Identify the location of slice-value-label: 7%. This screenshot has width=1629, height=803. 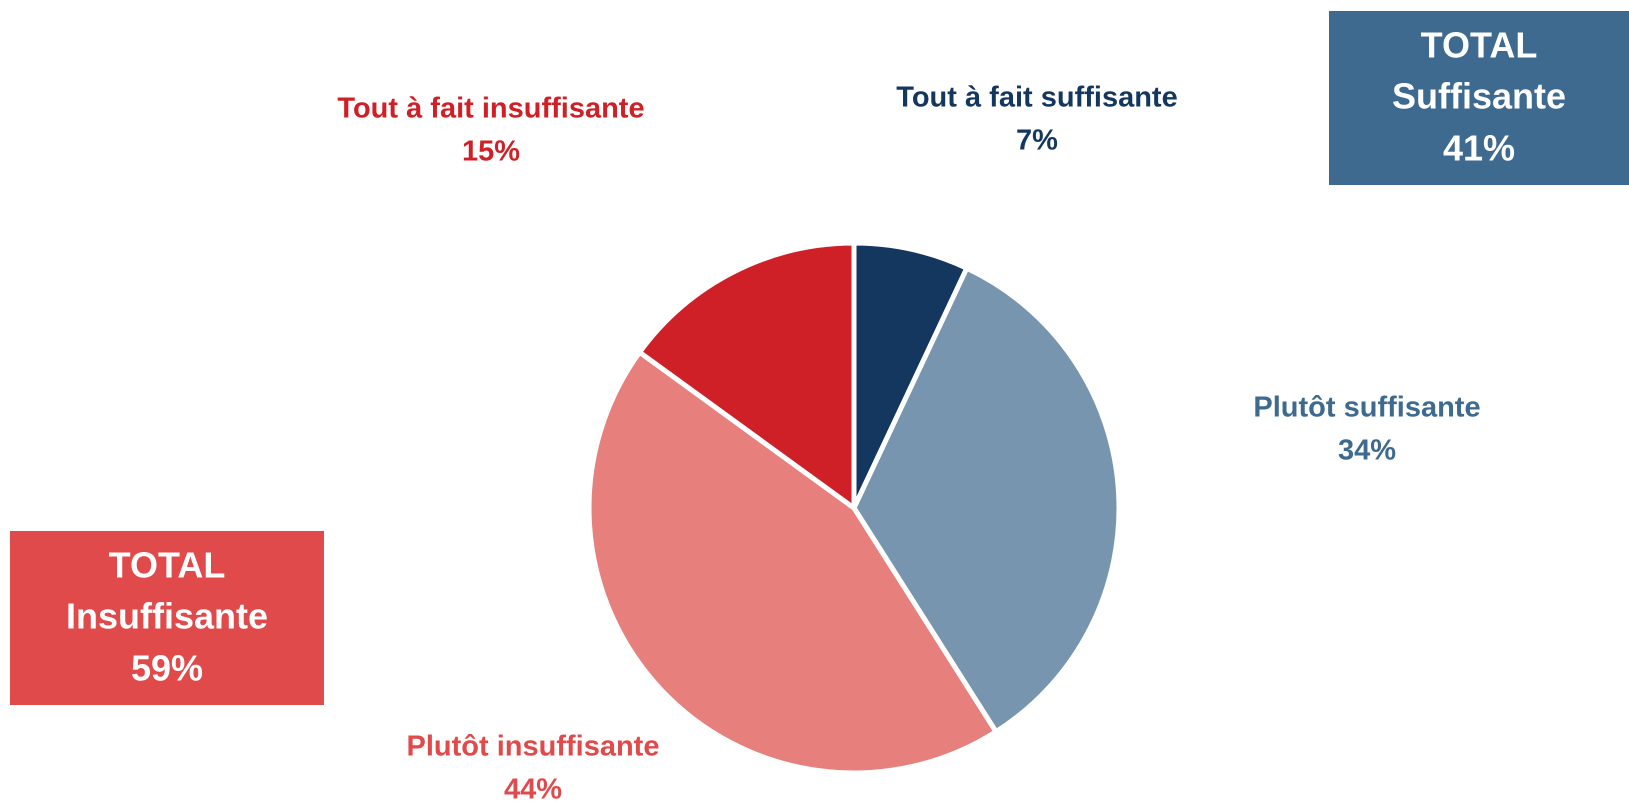
(1037, 141).